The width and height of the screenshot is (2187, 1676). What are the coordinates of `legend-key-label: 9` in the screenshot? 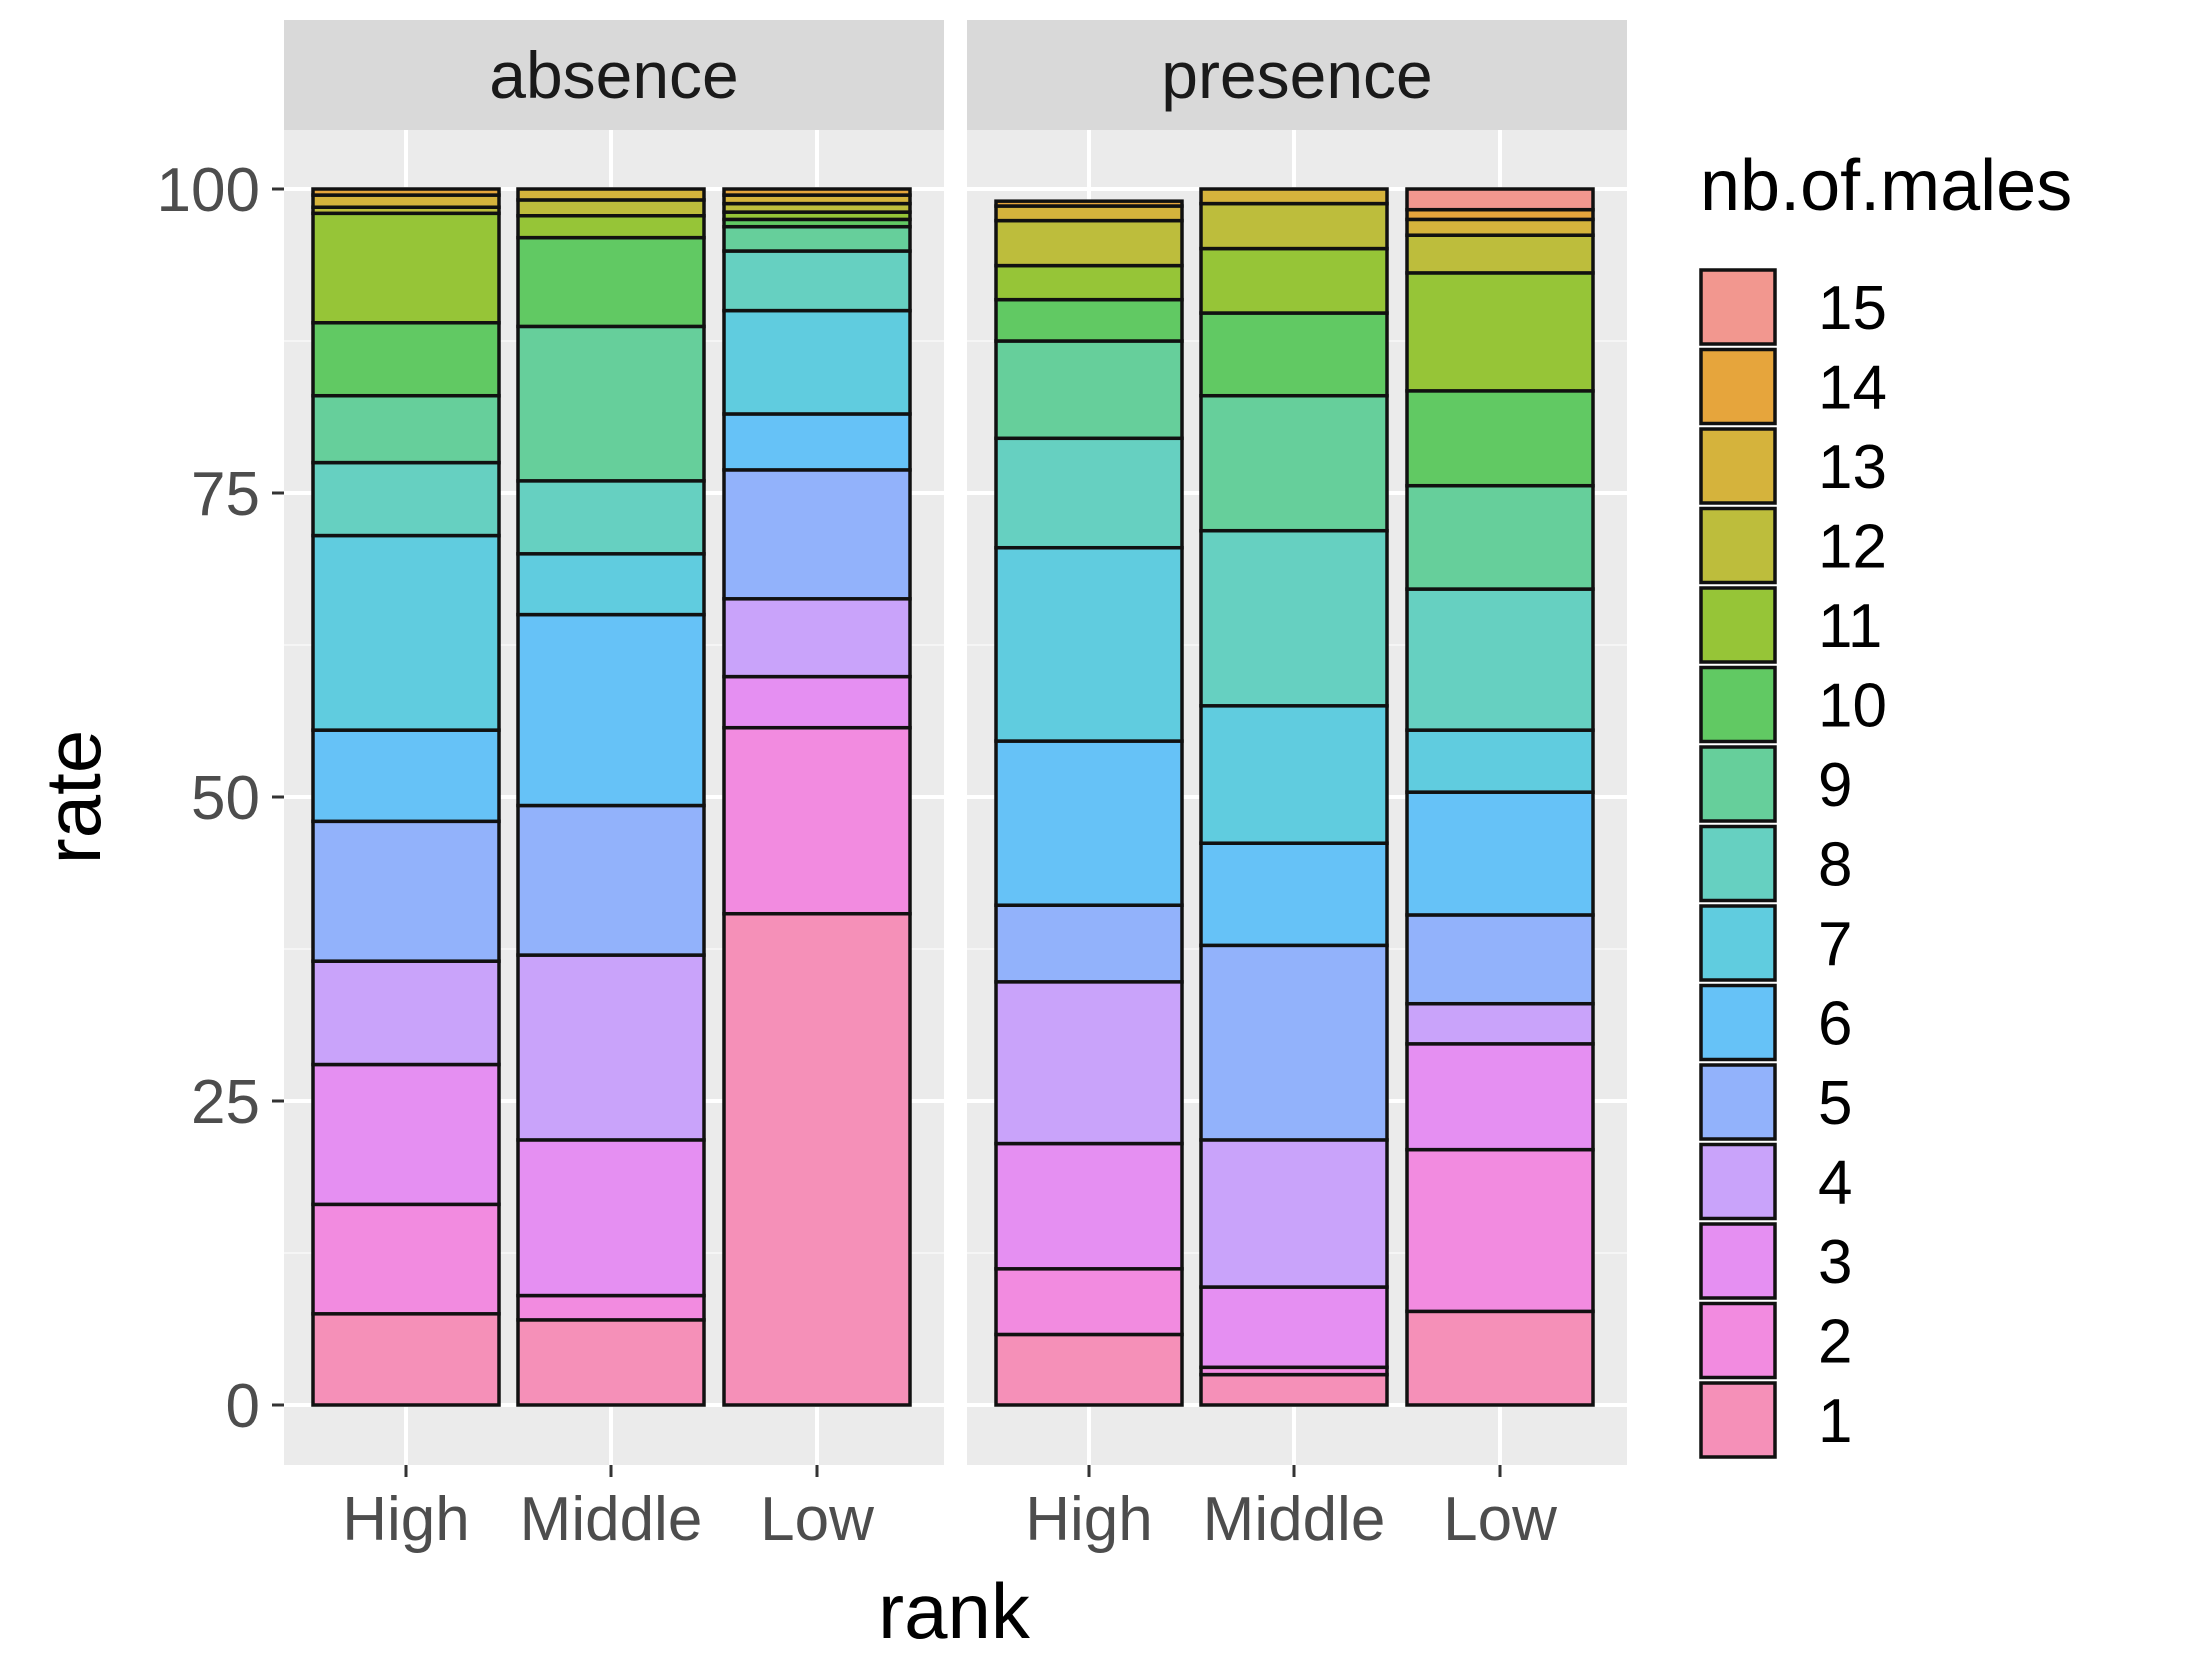 It's located at (1835, 785).